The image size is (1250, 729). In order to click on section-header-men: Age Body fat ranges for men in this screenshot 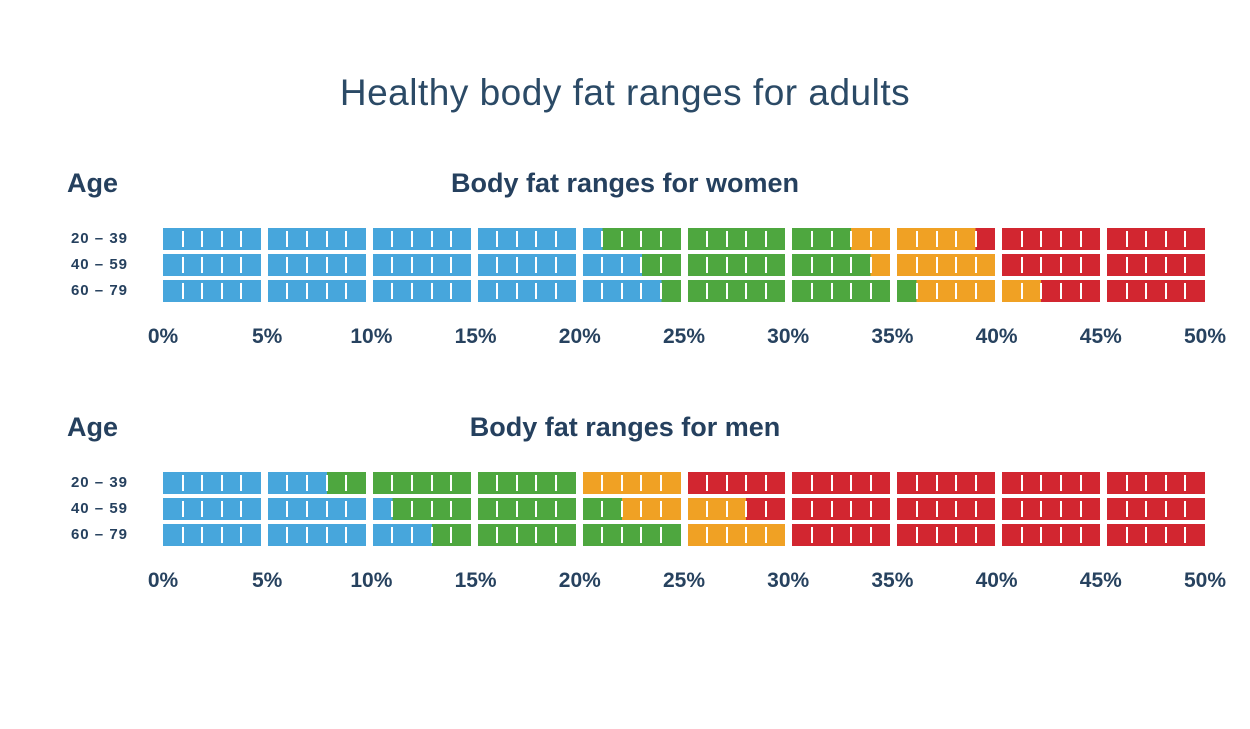, I will do `click(625, 429)`.